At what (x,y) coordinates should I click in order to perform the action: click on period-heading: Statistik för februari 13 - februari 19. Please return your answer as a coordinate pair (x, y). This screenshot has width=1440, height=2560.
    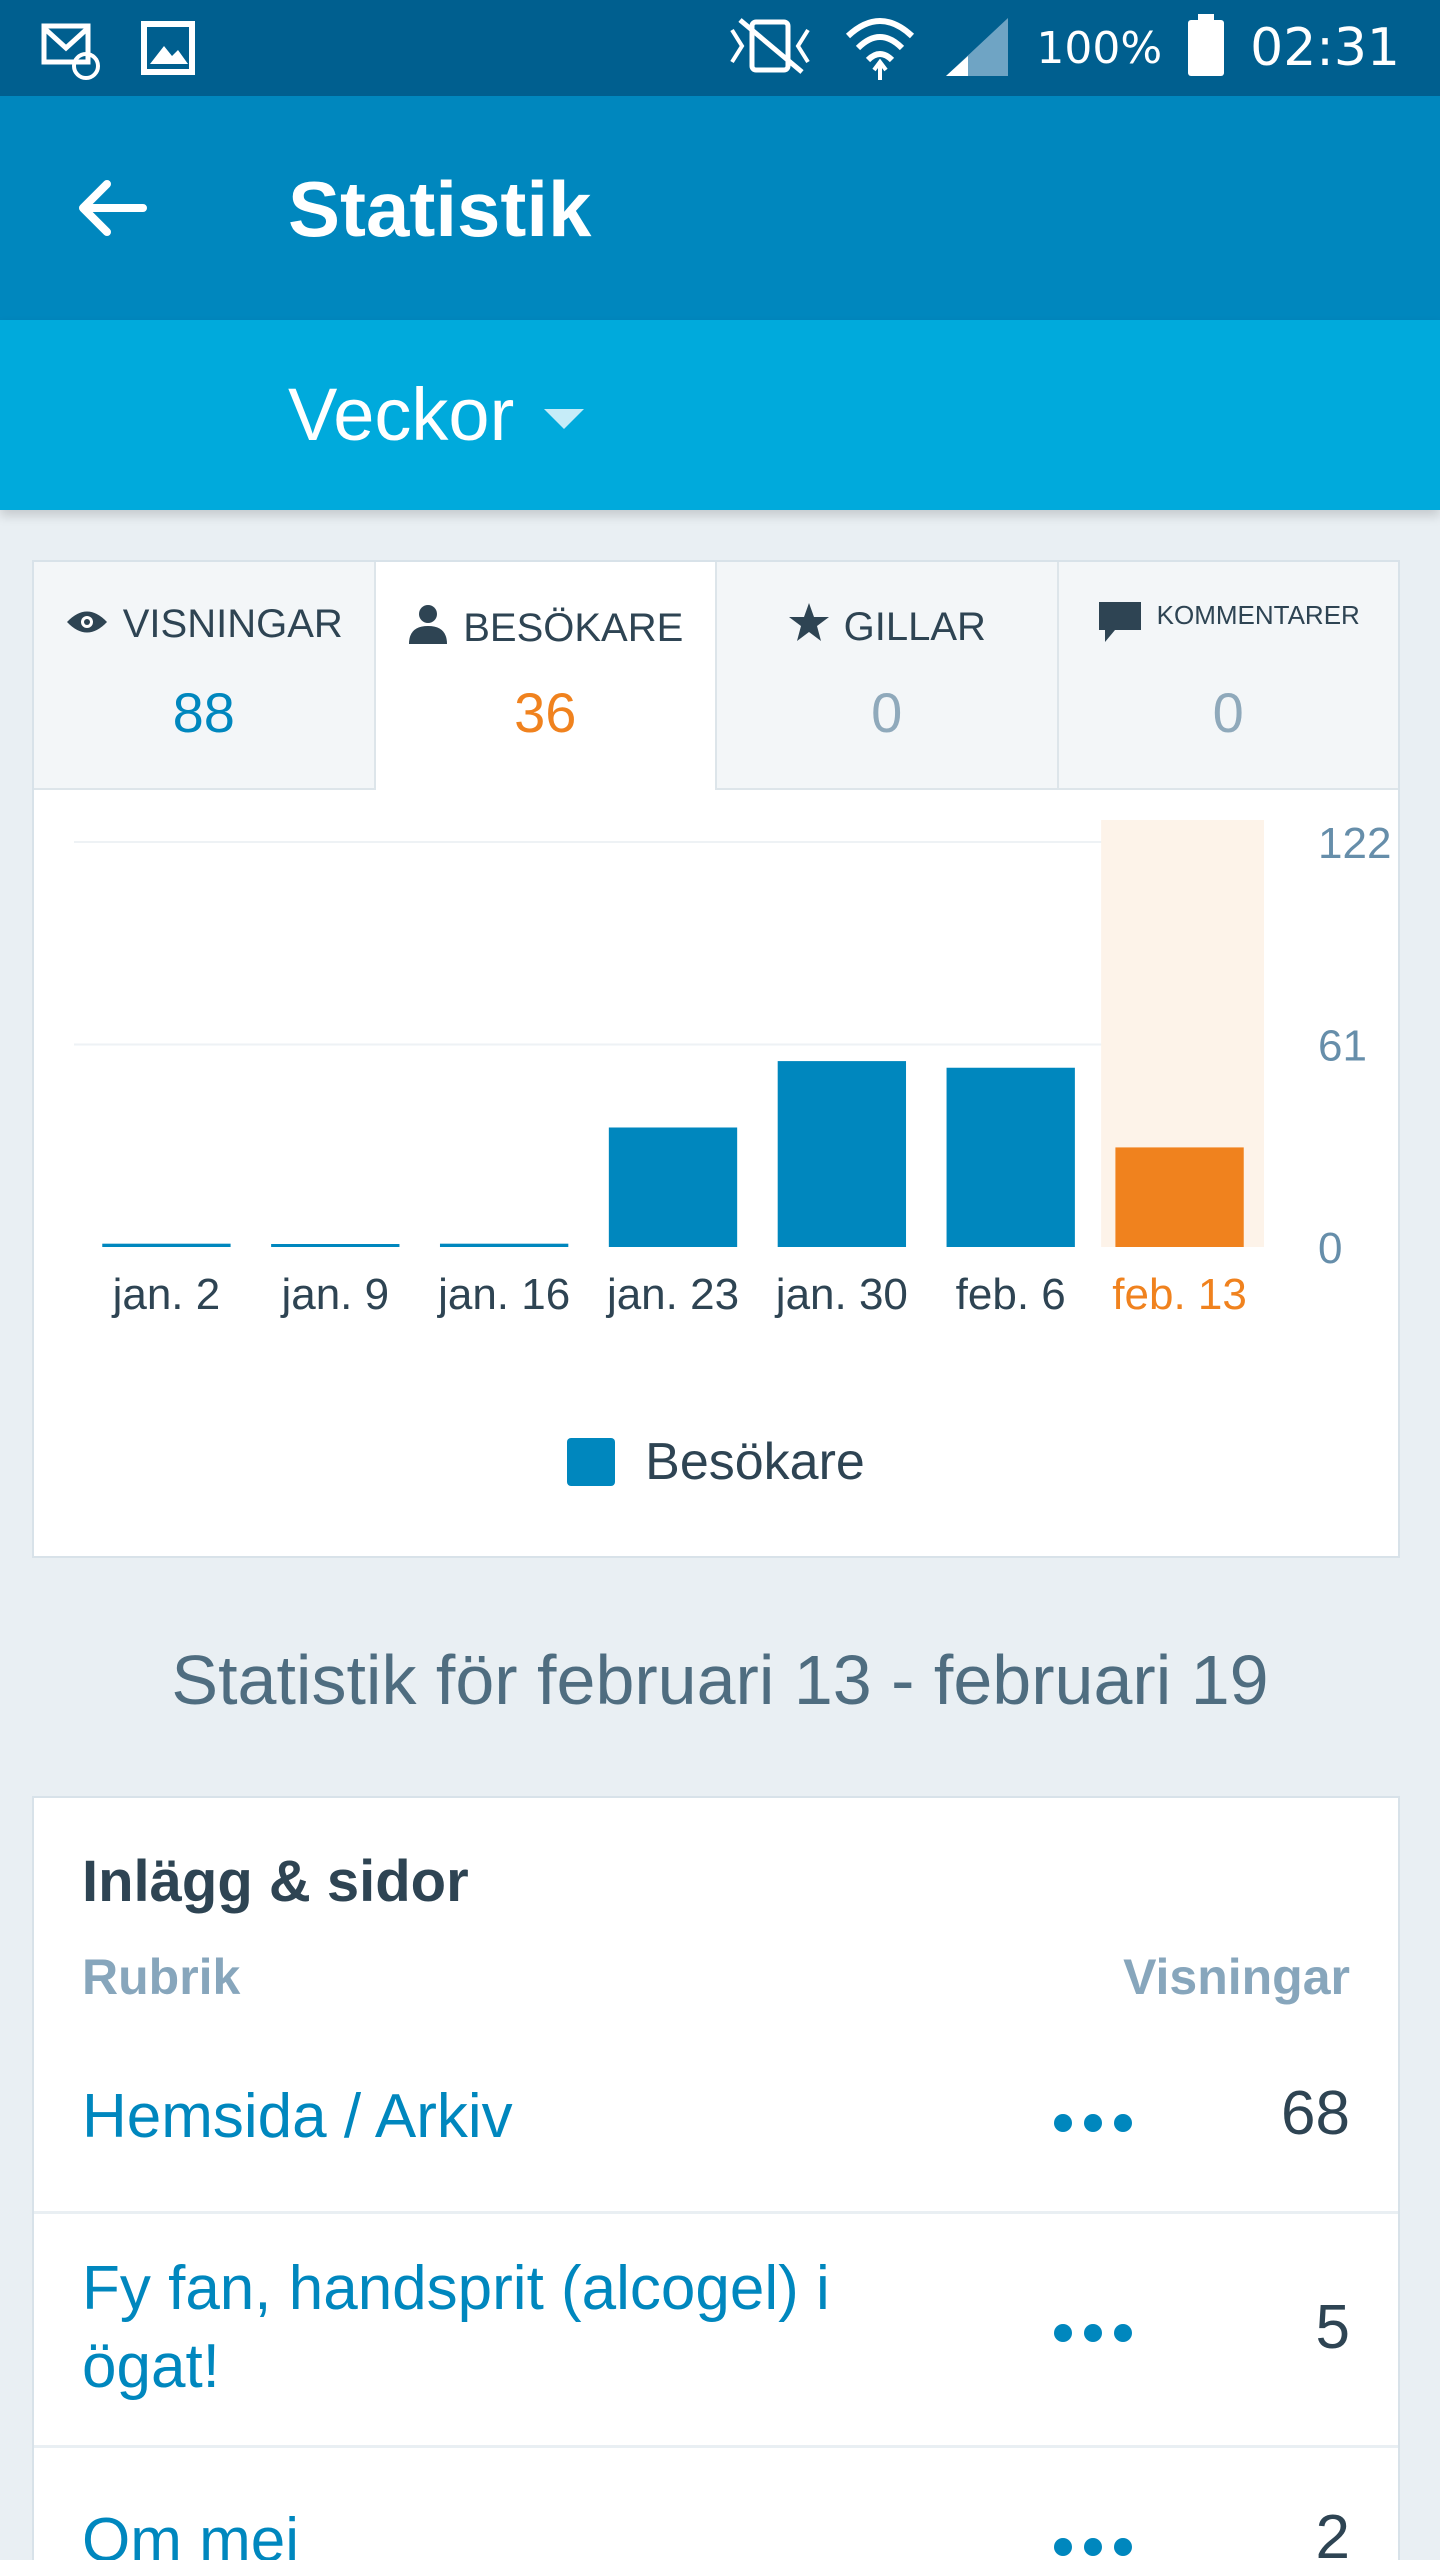
    Looking at the image, I should click on (720, 1680).